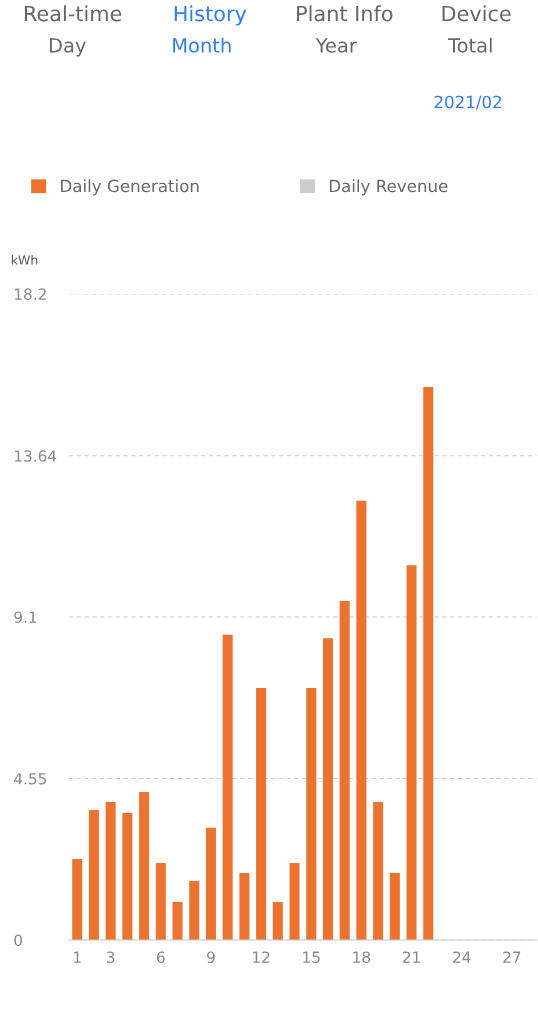 Image resolution: width=538 pixels, height=1024 pixels. Describe the element at coordinates (24, 260) in the screenshot. I see `y-axis-title: kWh` at that location.